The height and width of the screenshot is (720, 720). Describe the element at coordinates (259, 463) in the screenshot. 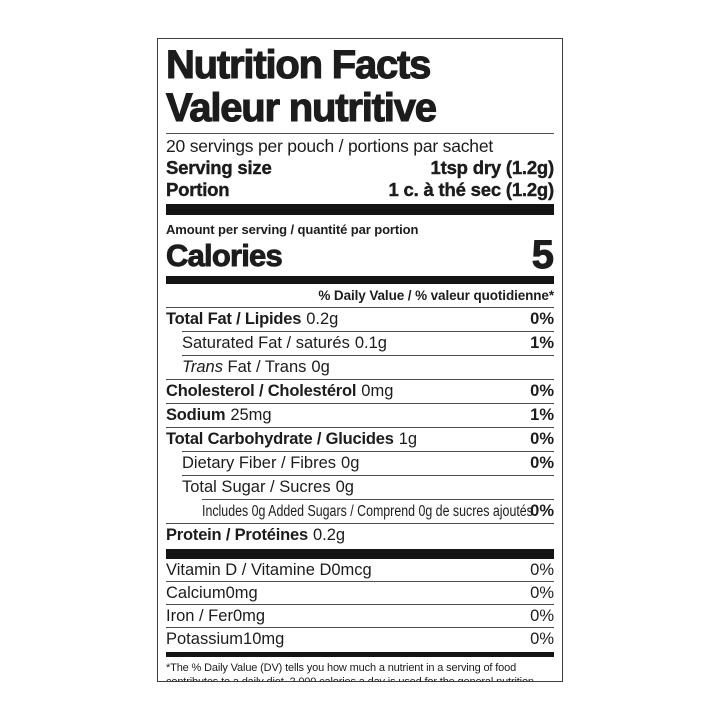

I see `nutrient-name: Dietary Fiber / Fibres` at that location.